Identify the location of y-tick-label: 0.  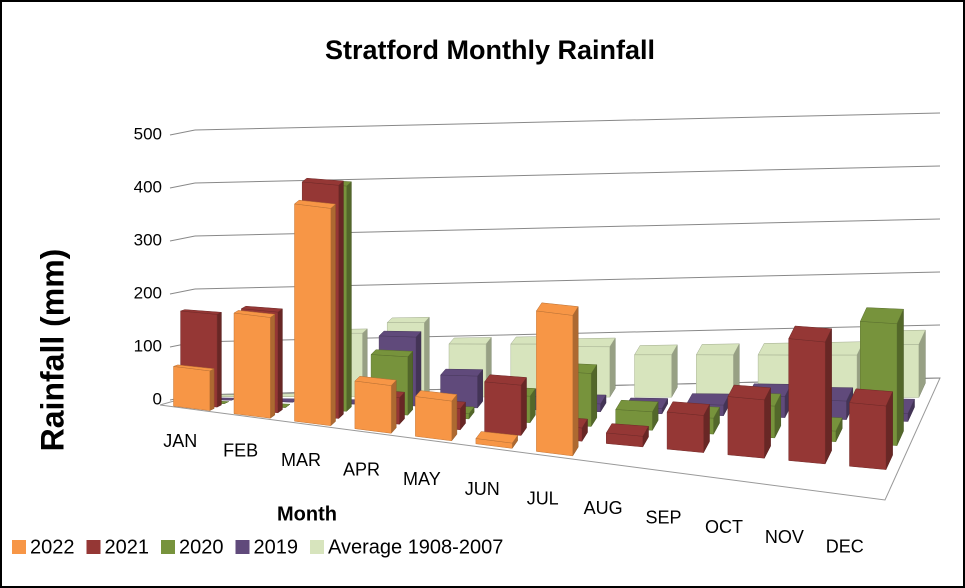
(157, 398).